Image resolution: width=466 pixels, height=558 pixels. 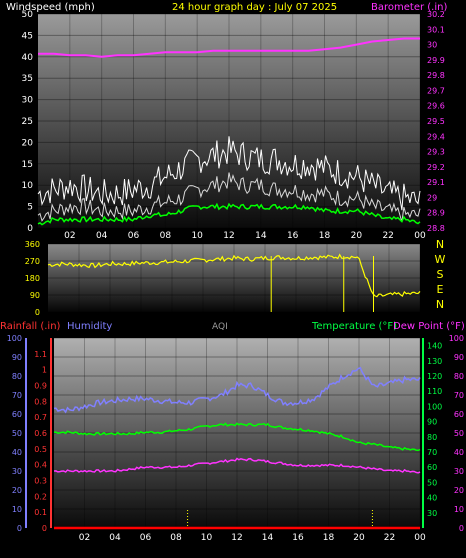 I want to click on dewpoint-axis-title: Dew Point (°F), so click(x=429, y=326).